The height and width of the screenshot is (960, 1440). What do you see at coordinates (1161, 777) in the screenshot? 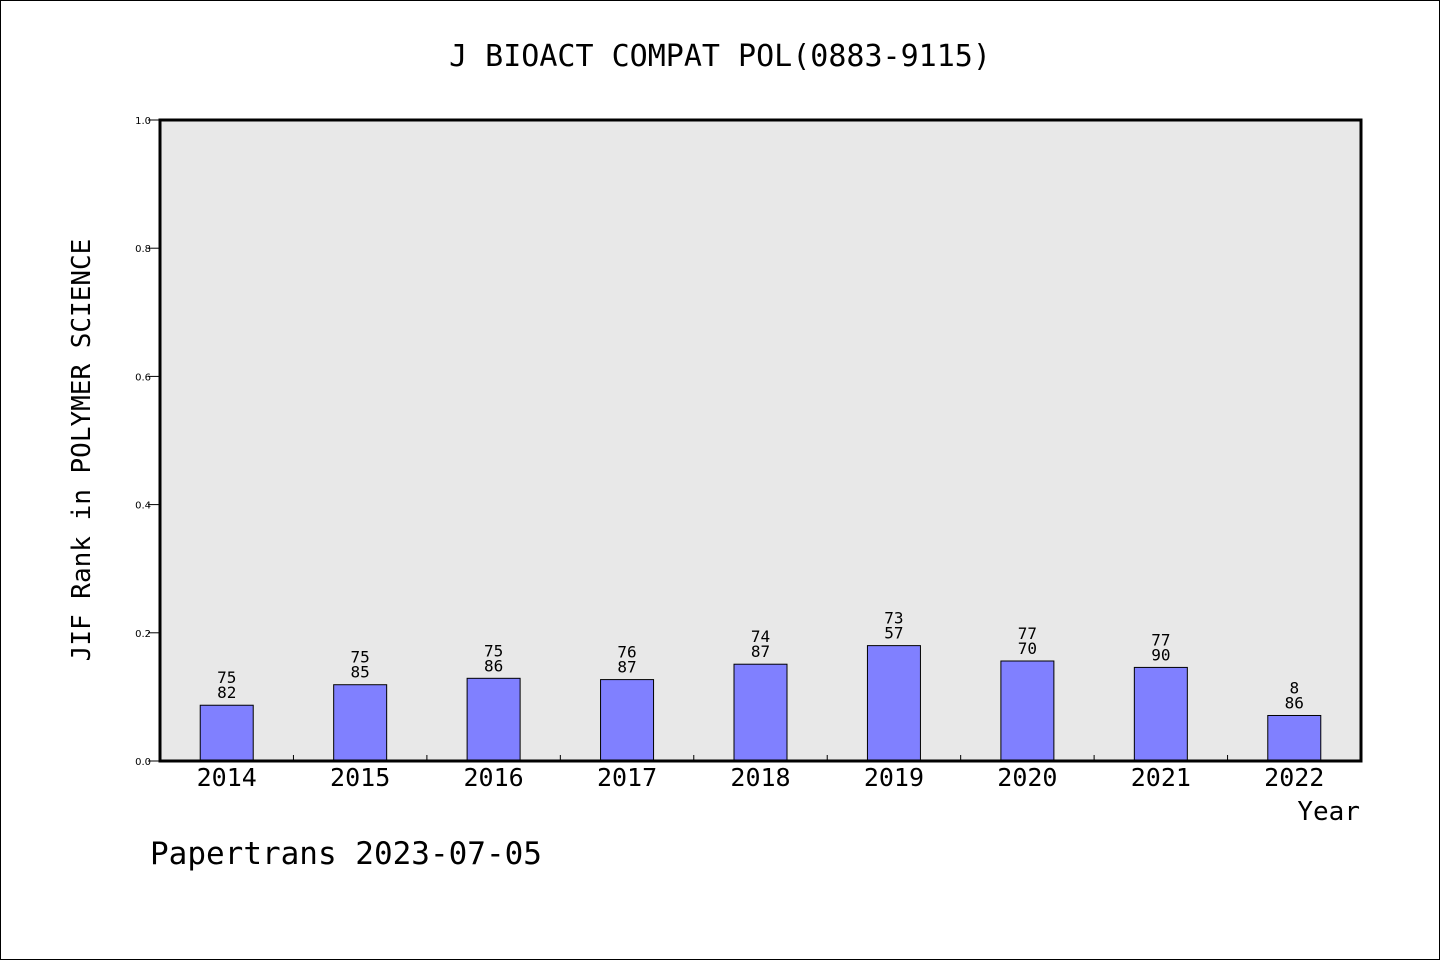
I see `x-tick-label: 2021` at bounding box center [1161, 777].